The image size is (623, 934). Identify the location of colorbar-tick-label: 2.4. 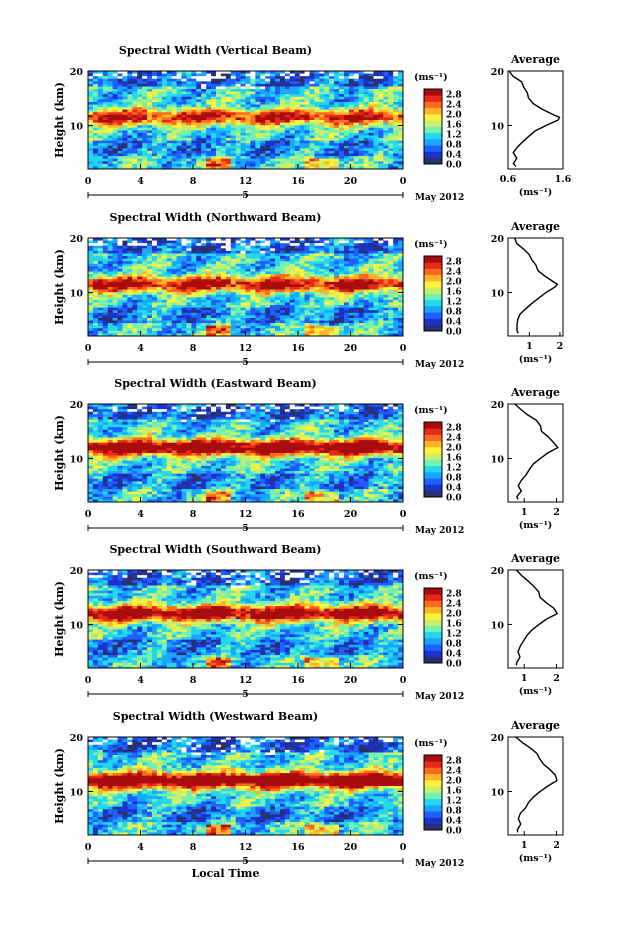
(454, 273).